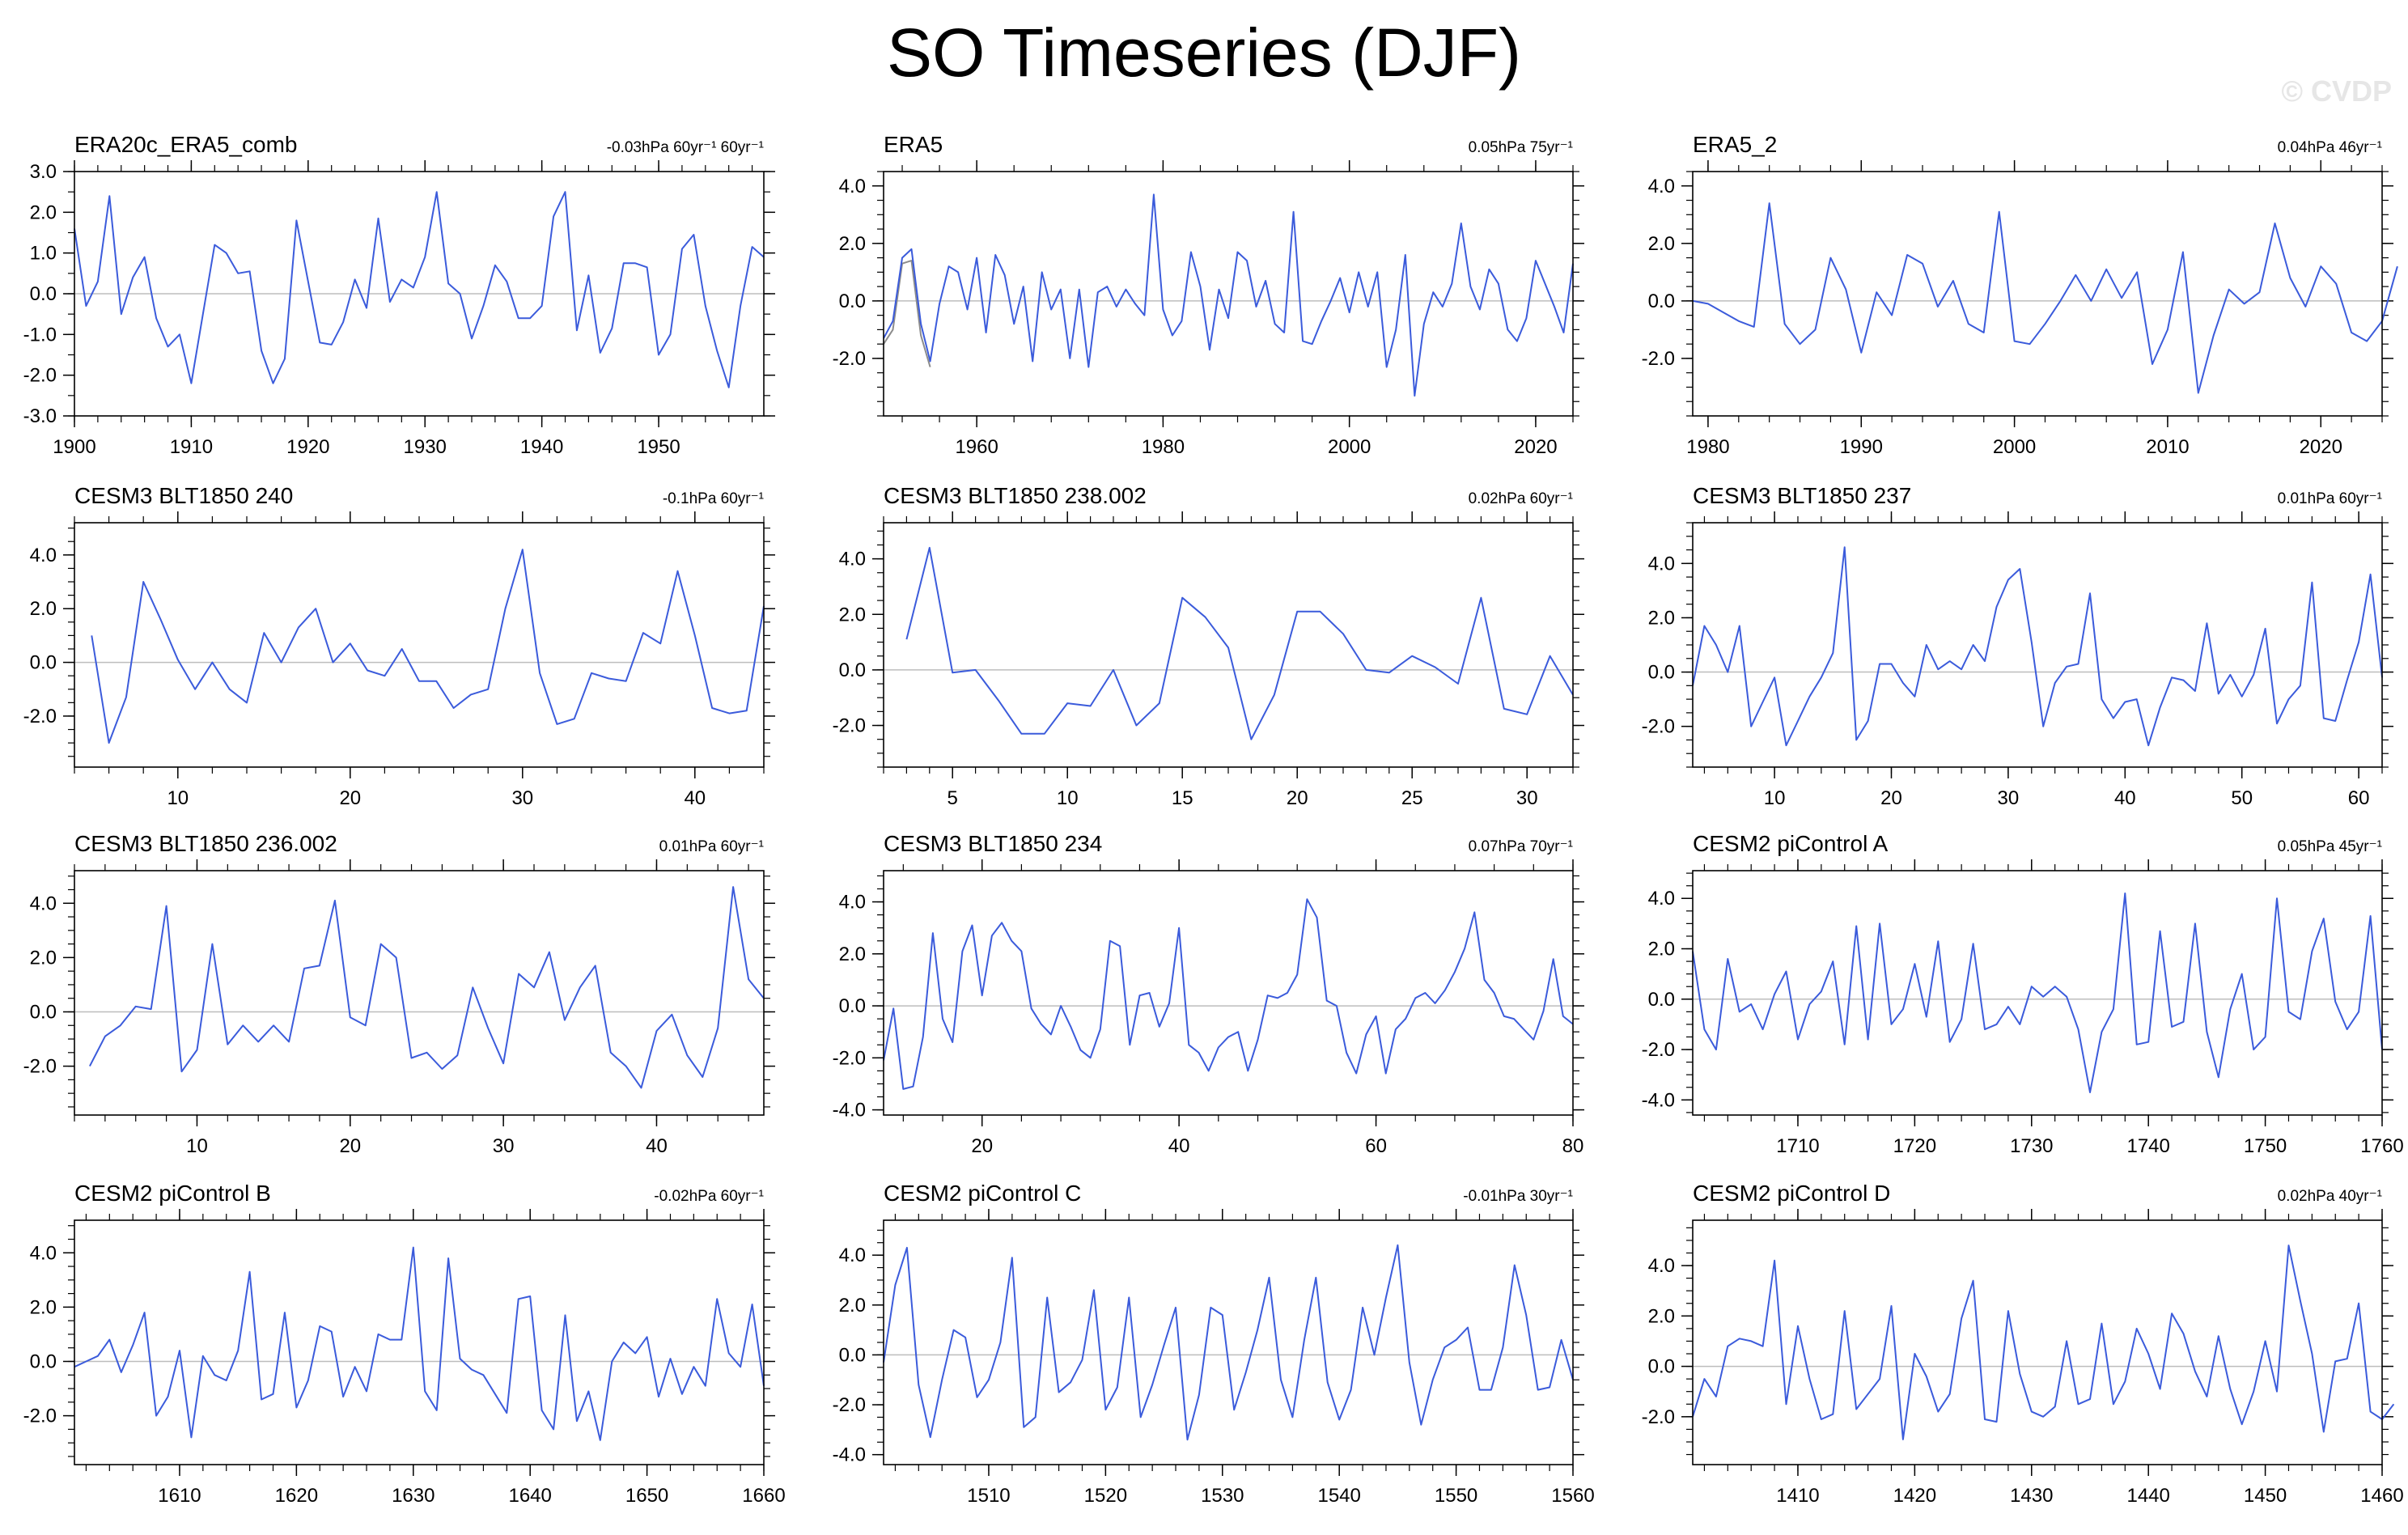 The image size is (2408, 1535). What do you see at coordinates (1521, 147) in the screenshot?
I see `panel-trend: 0.05hPa 75yr⁻¹` at bounding box center [1521, 147].